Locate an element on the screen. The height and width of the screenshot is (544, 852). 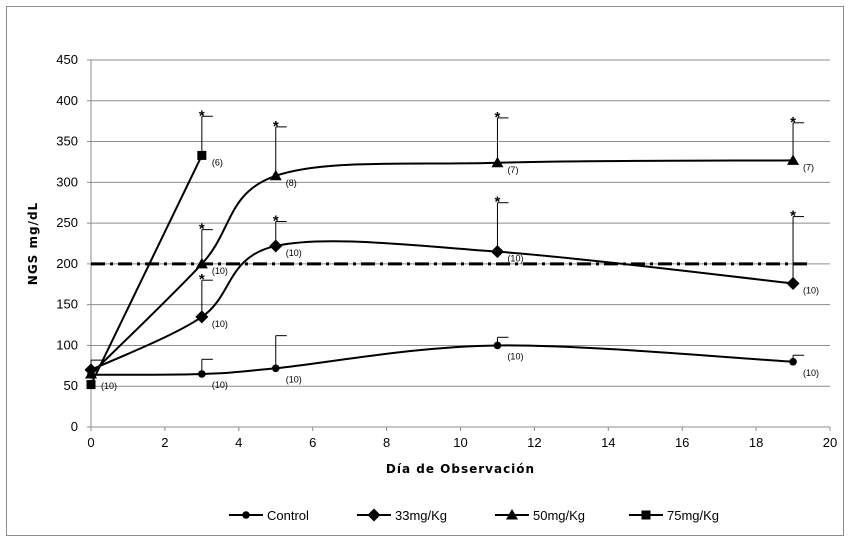
x-tick-label: 4 is located at coordinates (238, 442).